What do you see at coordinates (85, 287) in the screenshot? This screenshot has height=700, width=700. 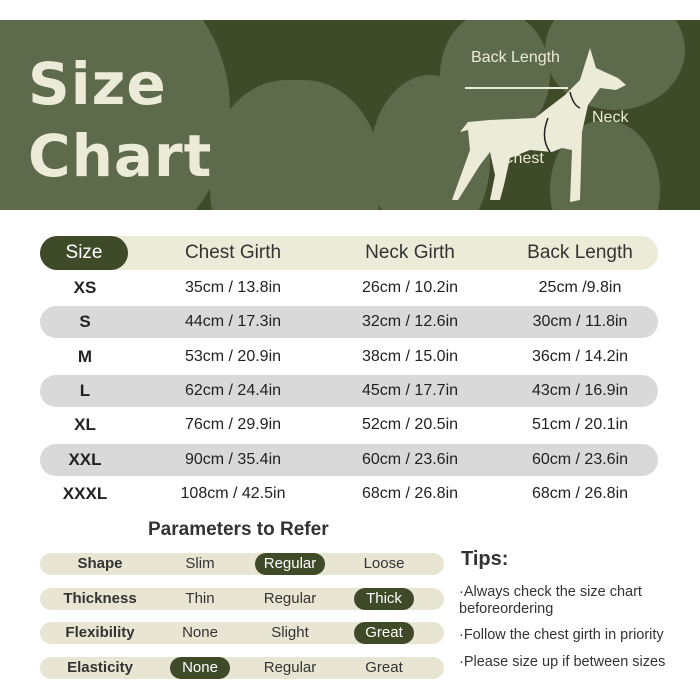 I see `cell-size: XS` at bounding box center [85, 287].